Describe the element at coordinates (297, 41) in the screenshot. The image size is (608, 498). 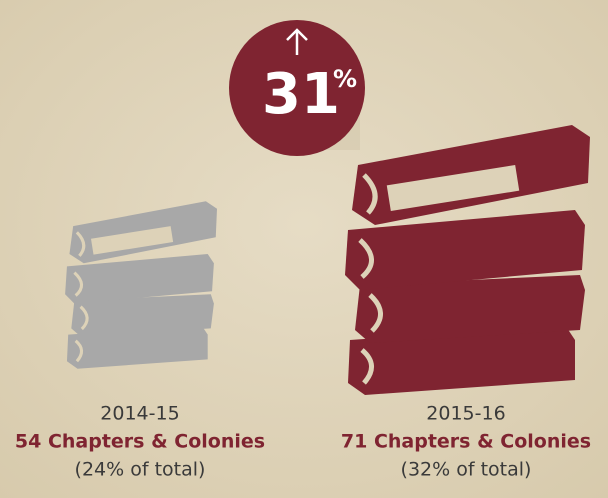
I see `up-arrow` at that location.